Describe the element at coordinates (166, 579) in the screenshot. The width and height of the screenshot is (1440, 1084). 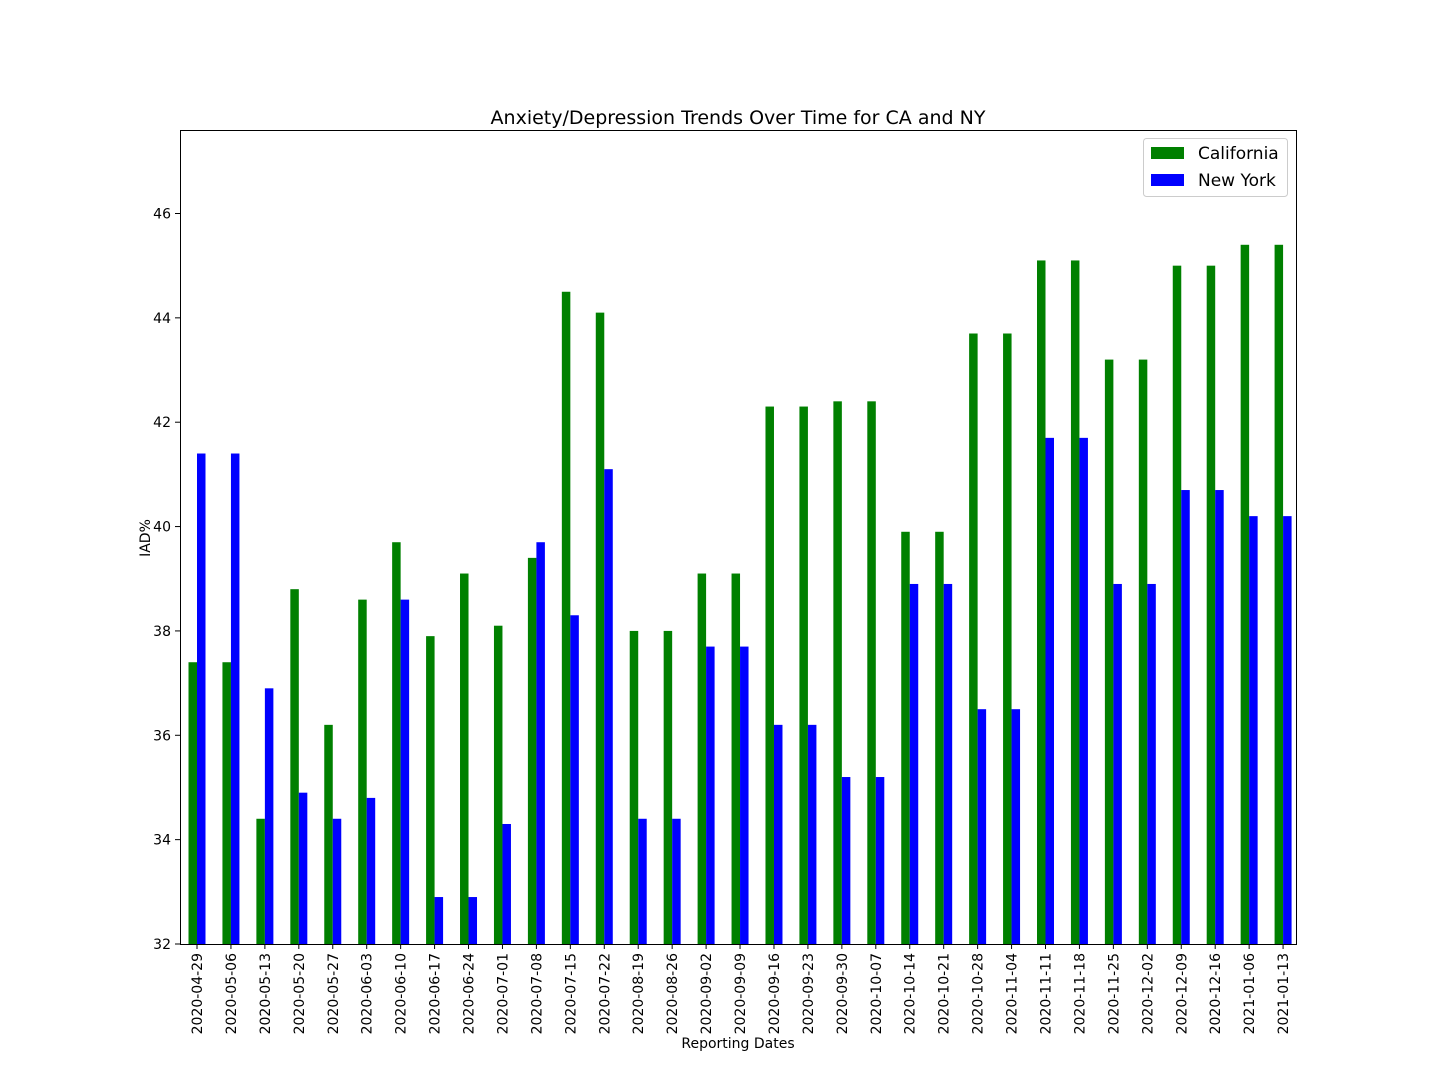
I see `y-axis: 32 34 36 38 40 42 44 46` at that location.